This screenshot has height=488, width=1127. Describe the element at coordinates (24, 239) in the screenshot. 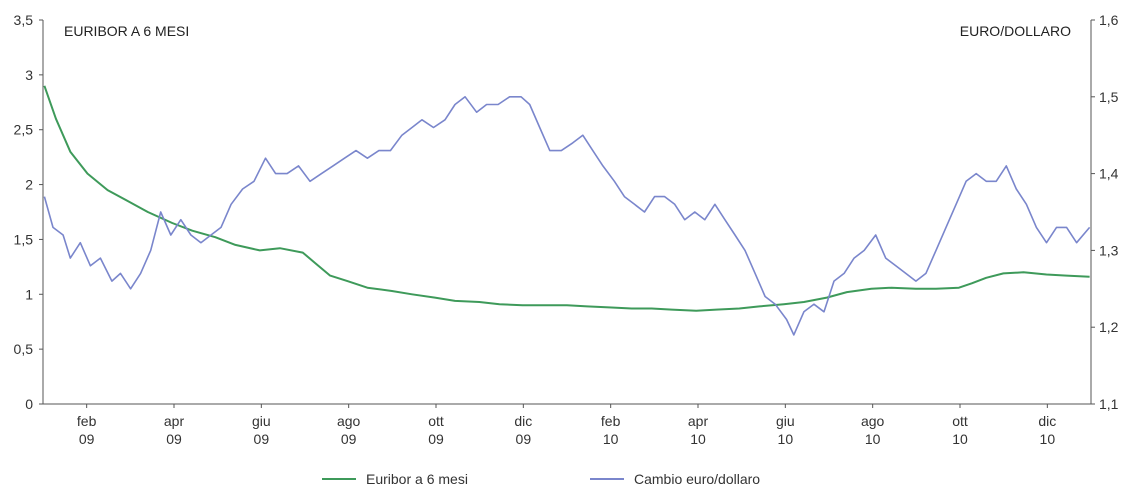

I see `left-tick-label: 1,5` at that location.